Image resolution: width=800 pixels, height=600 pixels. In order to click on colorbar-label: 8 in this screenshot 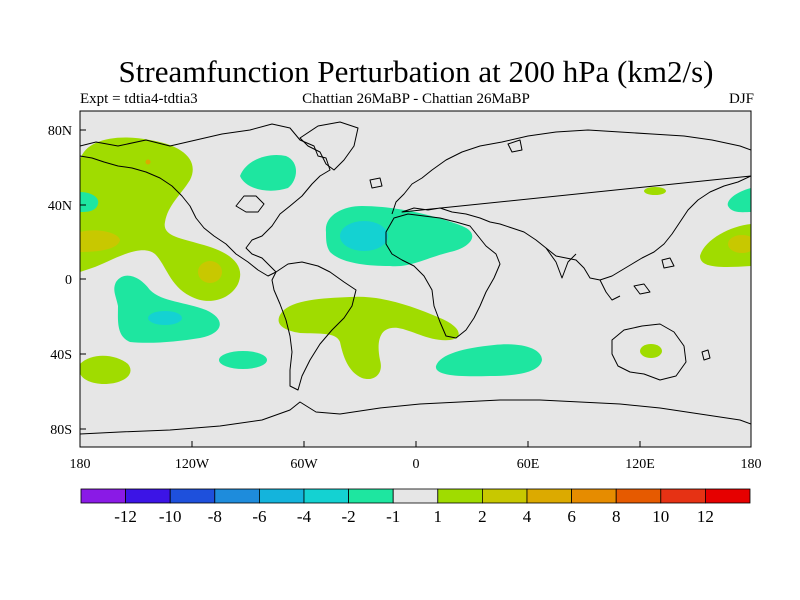, I will do `click(616, 516)`.